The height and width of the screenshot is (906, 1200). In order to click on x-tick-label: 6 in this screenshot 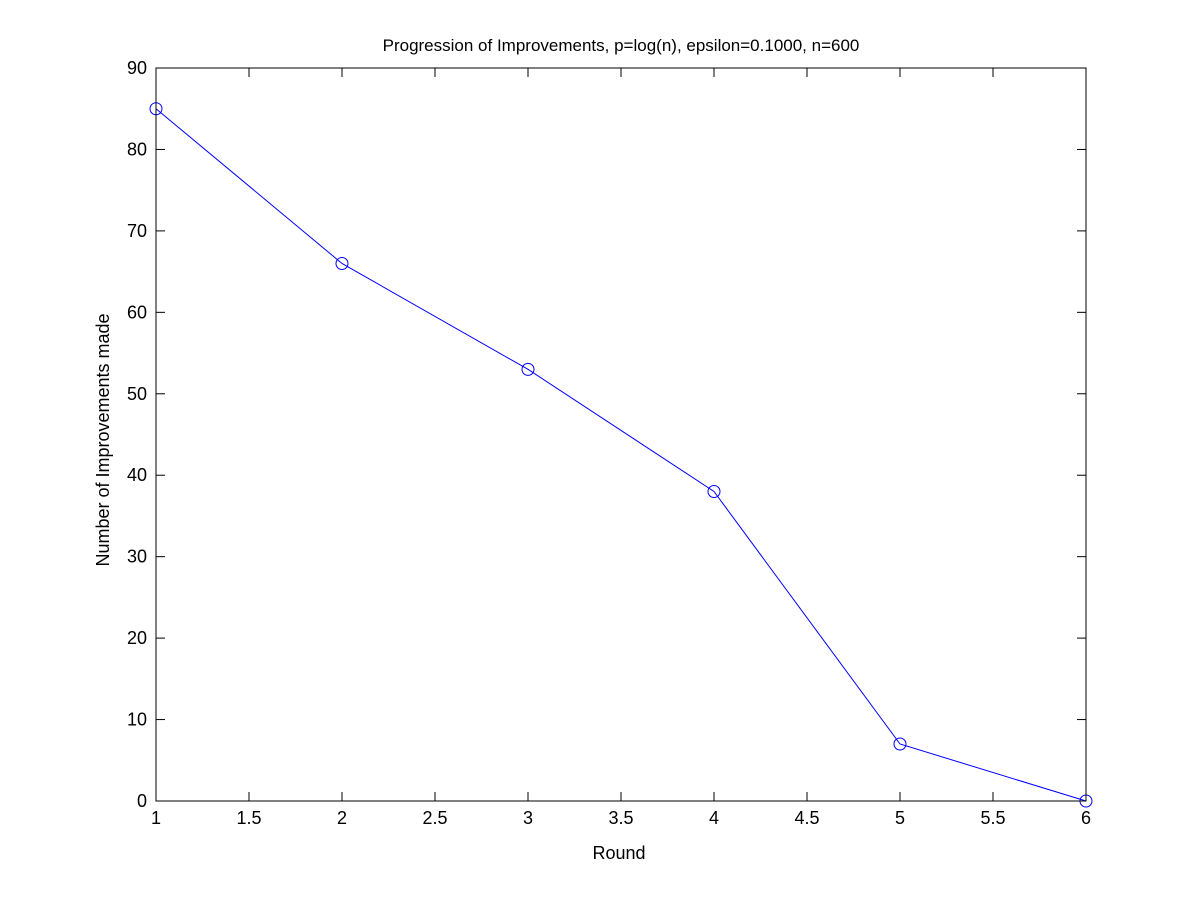, I will do `click(1086, 818)`.